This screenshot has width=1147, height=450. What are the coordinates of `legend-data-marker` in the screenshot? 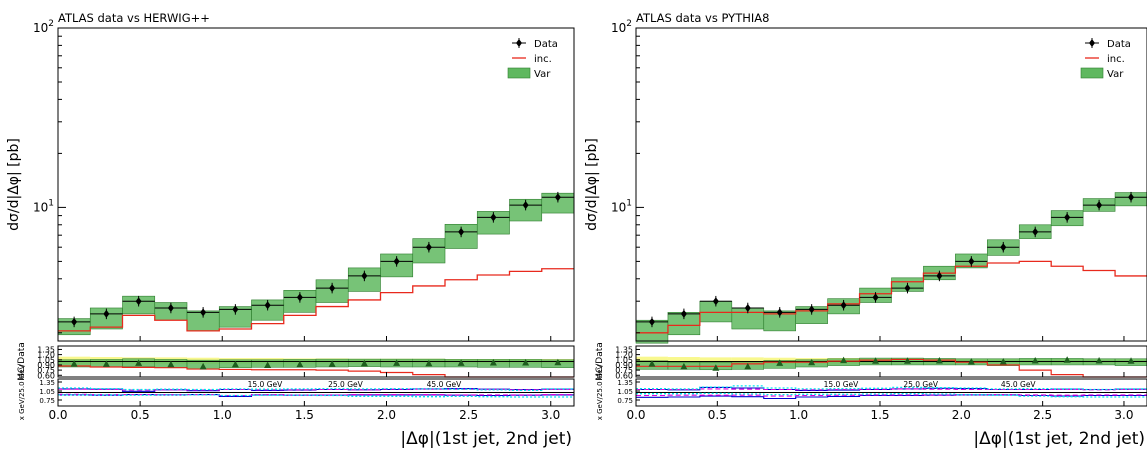 It's located at (519, 43).